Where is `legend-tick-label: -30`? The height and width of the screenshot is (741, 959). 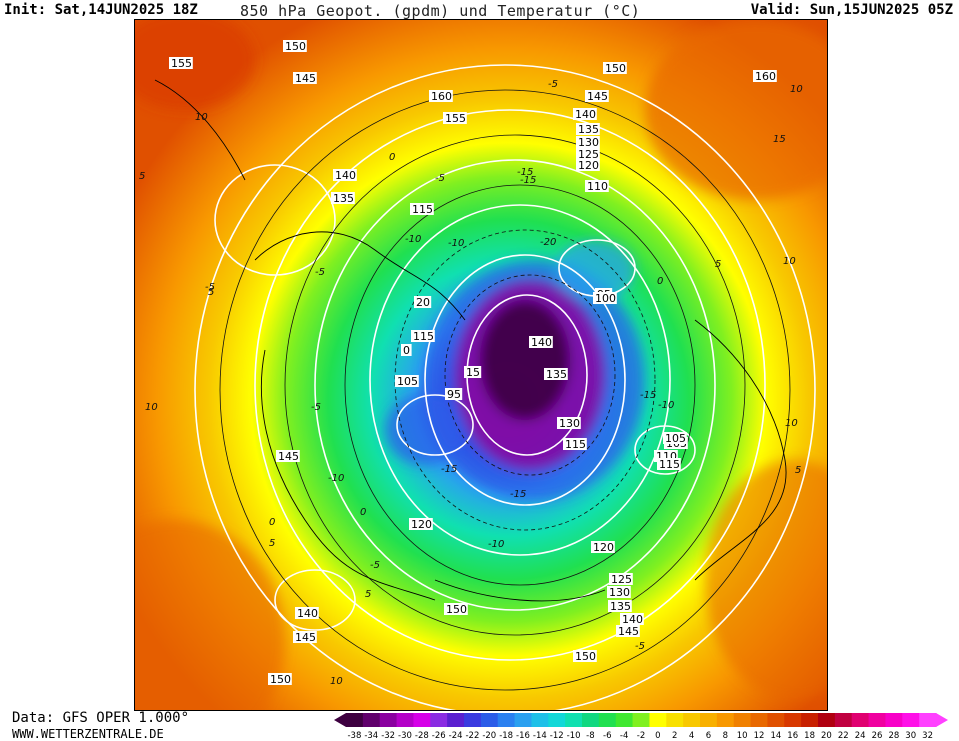 legend-tick-label: -30 is located at coordinates (405, 736).